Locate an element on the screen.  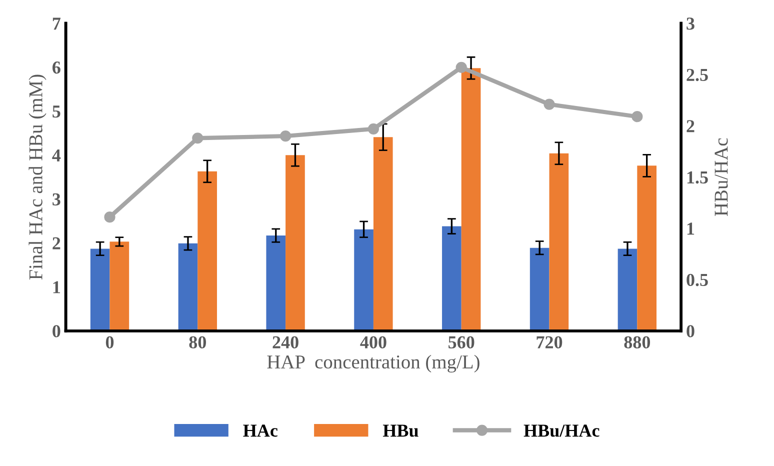
y-tick-label: 2 is located at coordinates (56, 243).